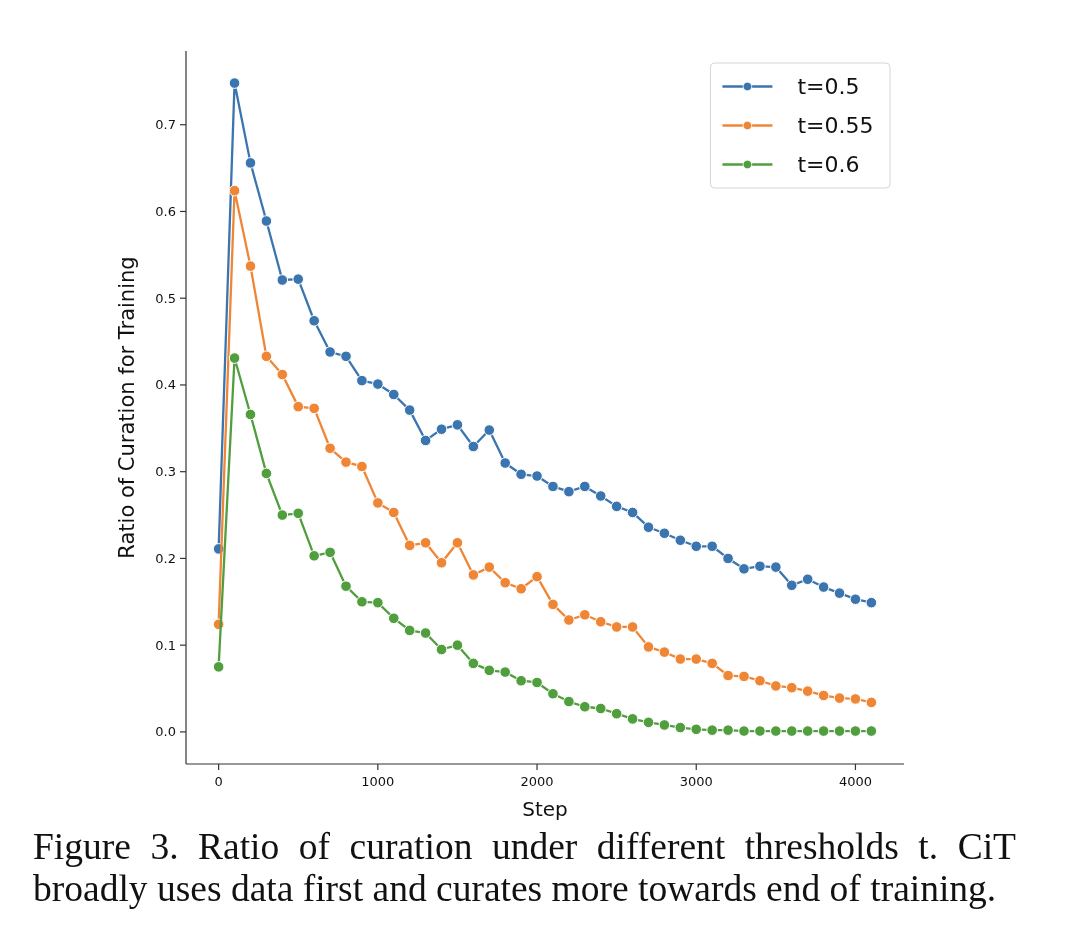 The height and width of the screenshot is (939, 1080). Describe the element at coordinates (218, 781) in the screenshot. I see `x-tick-label: 0` at that location.